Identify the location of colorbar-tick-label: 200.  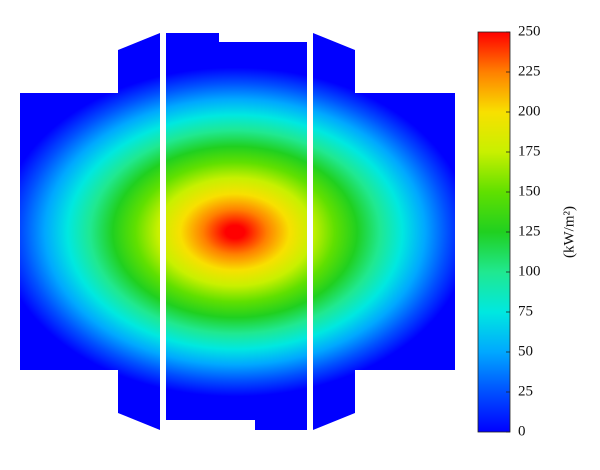
(529, 111).